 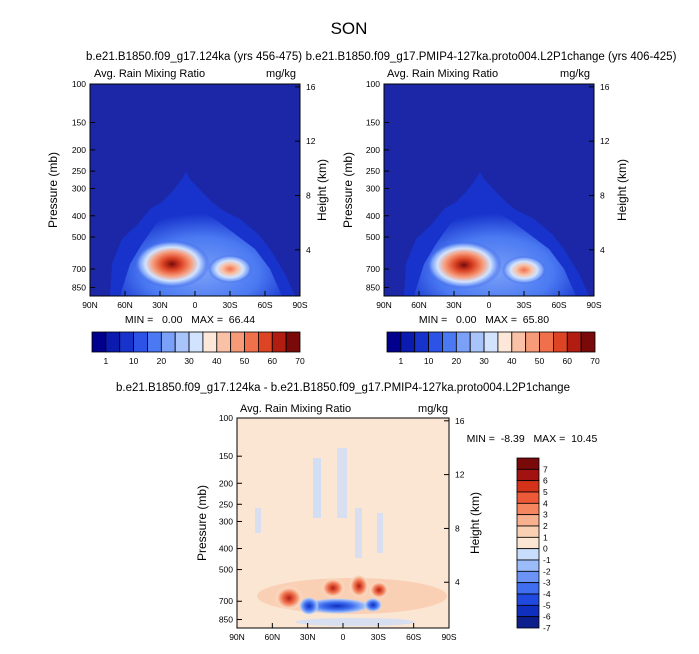 What do you see at coordinates (226, 483) in the screenshot?
I see `y-tick-label: 200` at bounding box center [226, 483].